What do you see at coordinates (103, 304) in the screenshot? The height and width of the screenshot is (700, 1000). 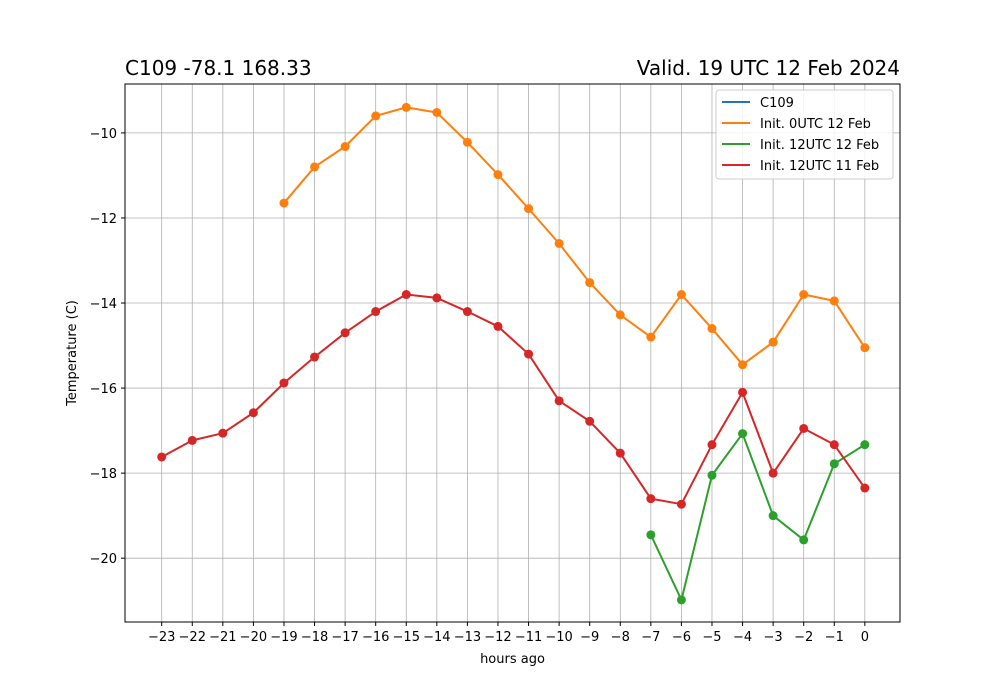 I see `y-tick-label: −14` at bounding box center [103, 304].